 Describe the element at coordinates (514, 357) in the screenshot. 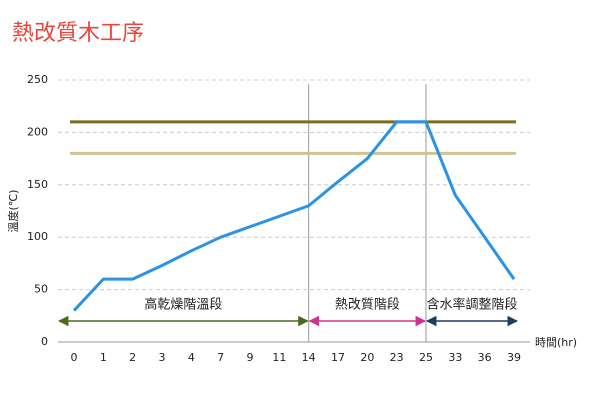

I see `x-tick-label: 39` at that location.